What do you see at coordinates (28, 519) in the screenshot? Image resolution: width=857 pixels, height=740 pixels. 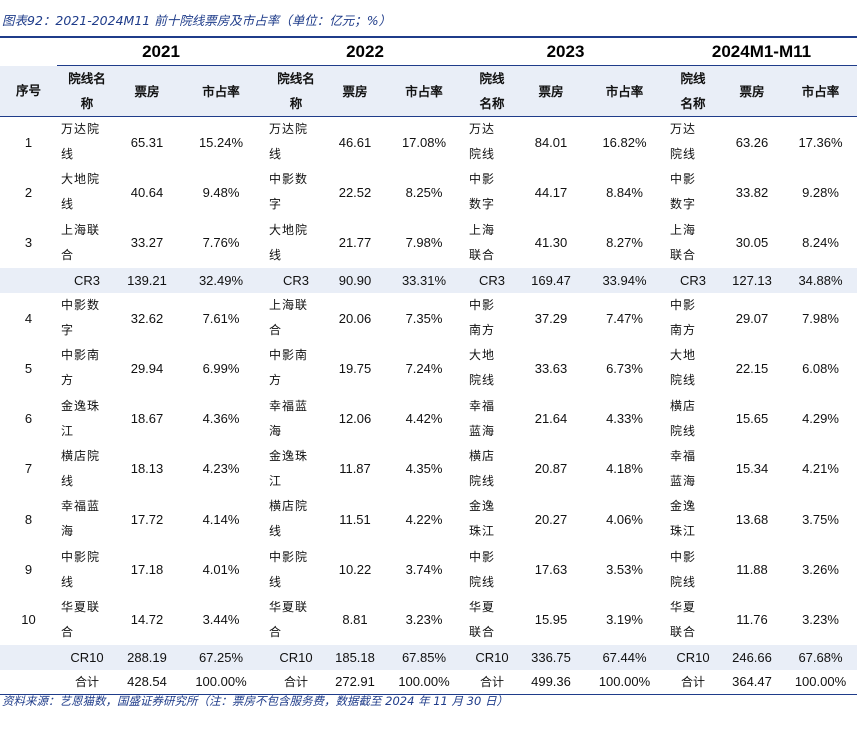 I see `rank-cell: 8` at bounding box center [28, 519].